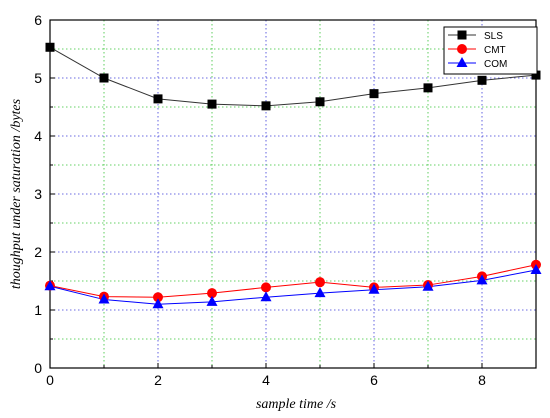 Image resolution: width=550 pixels, height=418 pixels. I want to click on x-tick-label: 4, so click(266, 380).